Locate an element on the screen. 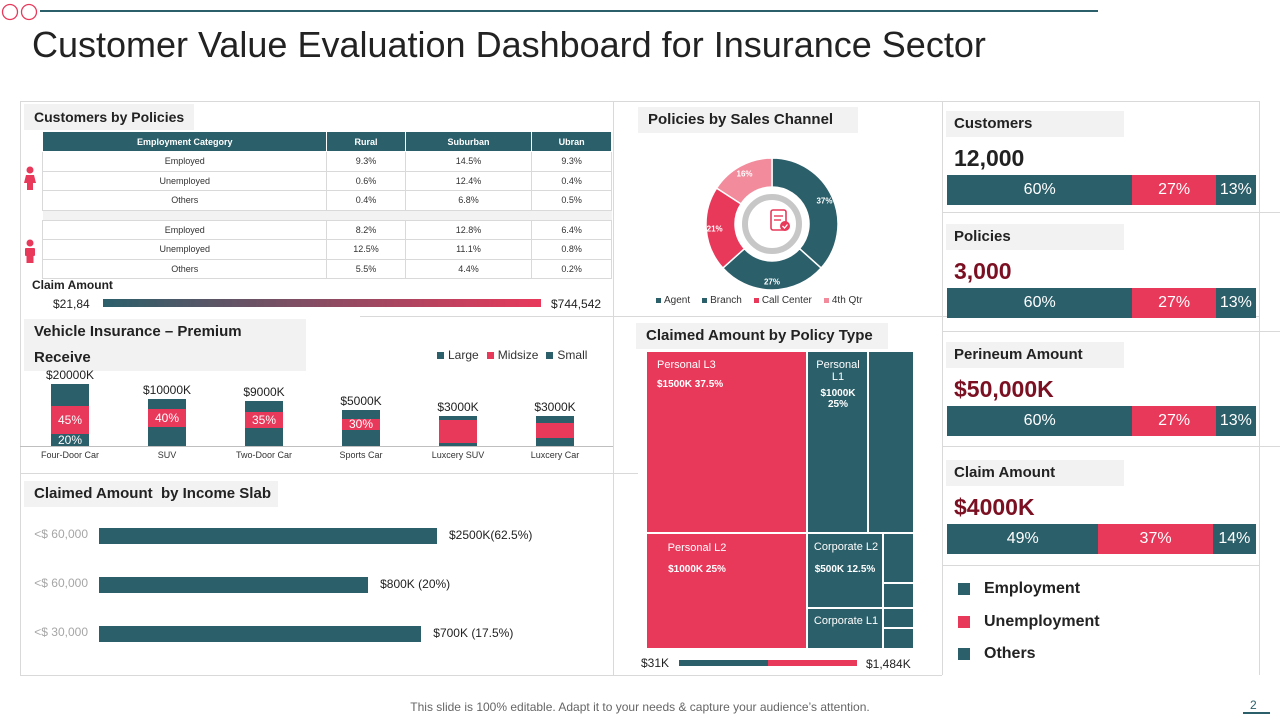 The height and width of the screenshot is (720, 1280). vehicle-bar-segment: 40% is located at coordinates (167, 418).